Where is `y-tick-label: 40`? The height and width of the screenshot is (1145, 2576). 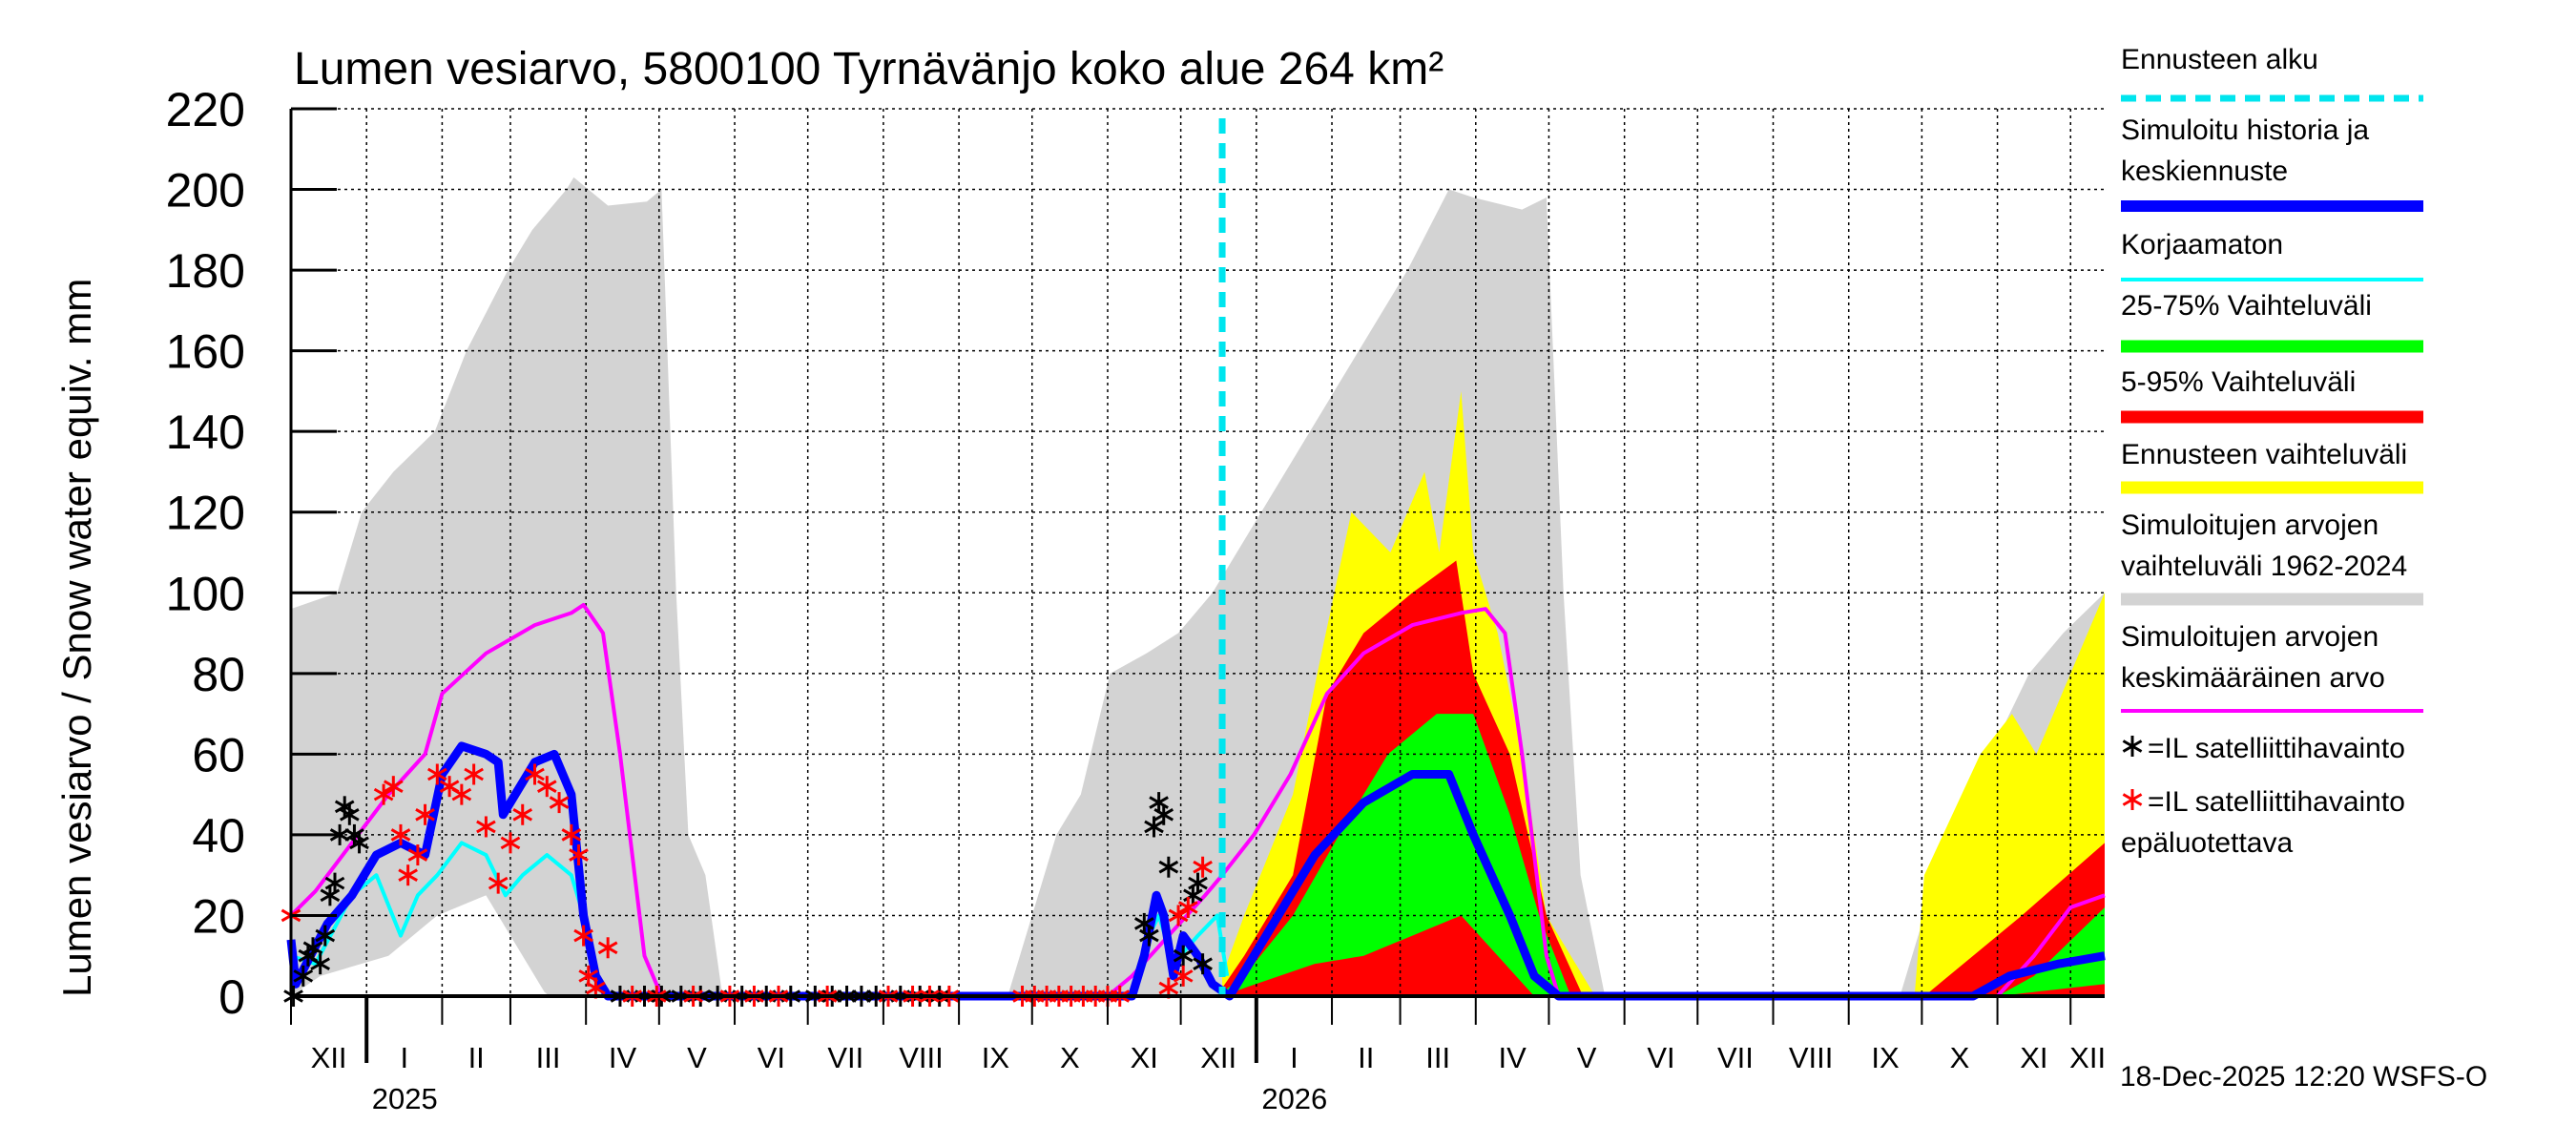
y-tick-label: 40 is located at coordinates (218, 836).